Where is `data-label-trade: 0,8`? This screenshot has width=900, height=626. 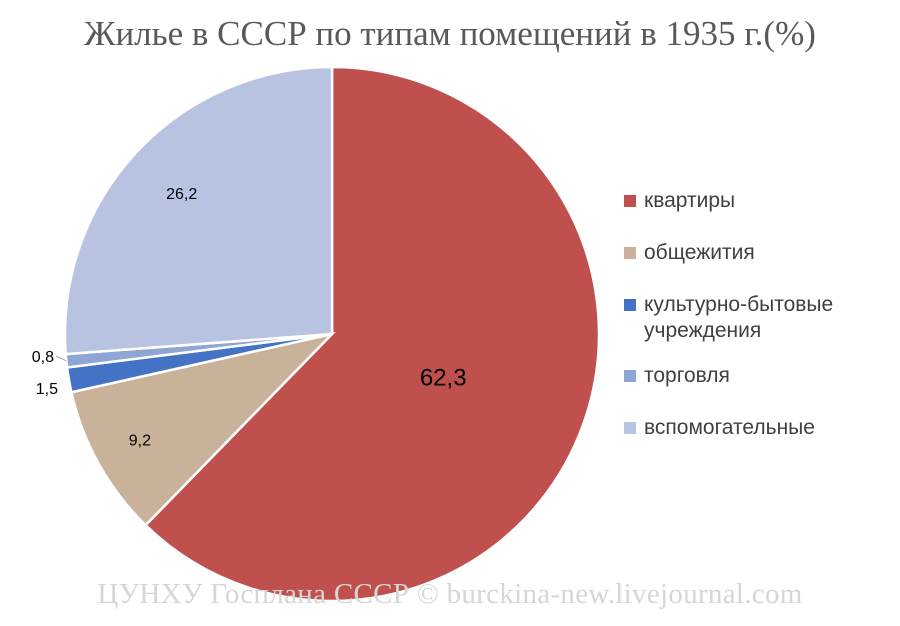
data-label-trade: 0,8 is located at coordinates (43, 357).